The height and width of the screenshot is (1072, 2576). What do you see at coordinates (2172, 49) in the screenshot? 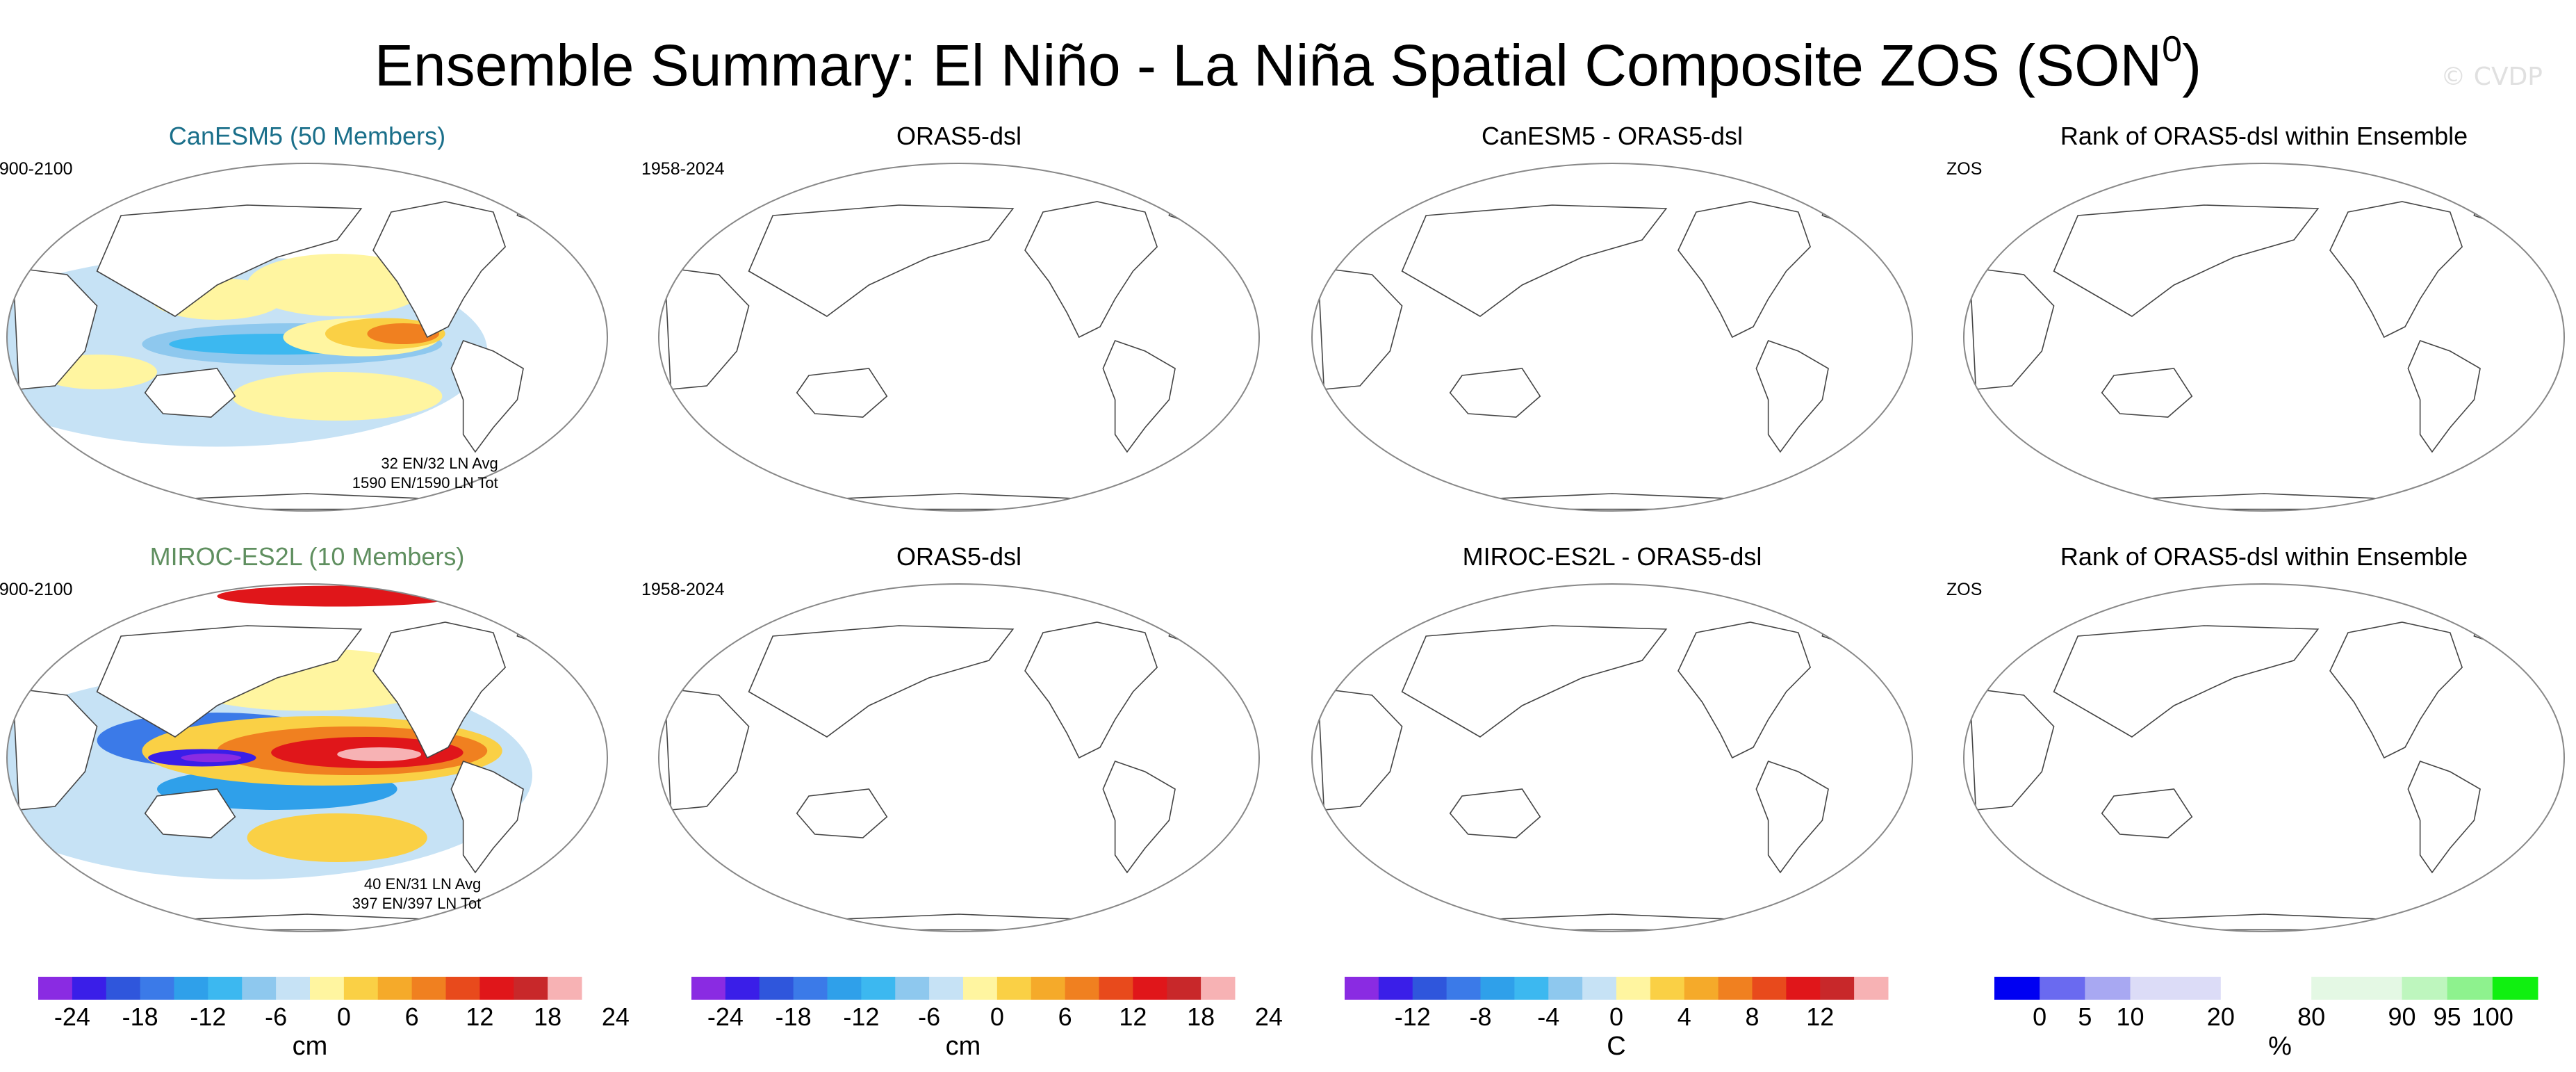
I see `figure-title-superscript: 0` at bounding box center [2172, 49].